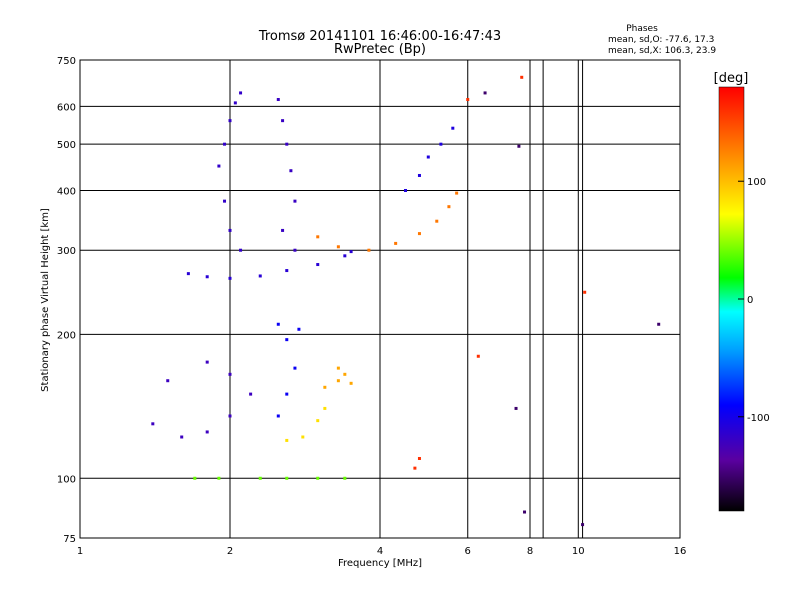  Describe the element at coordinates (66, 479) in the screenshot. I see `y-tick-label: 100` at that location.